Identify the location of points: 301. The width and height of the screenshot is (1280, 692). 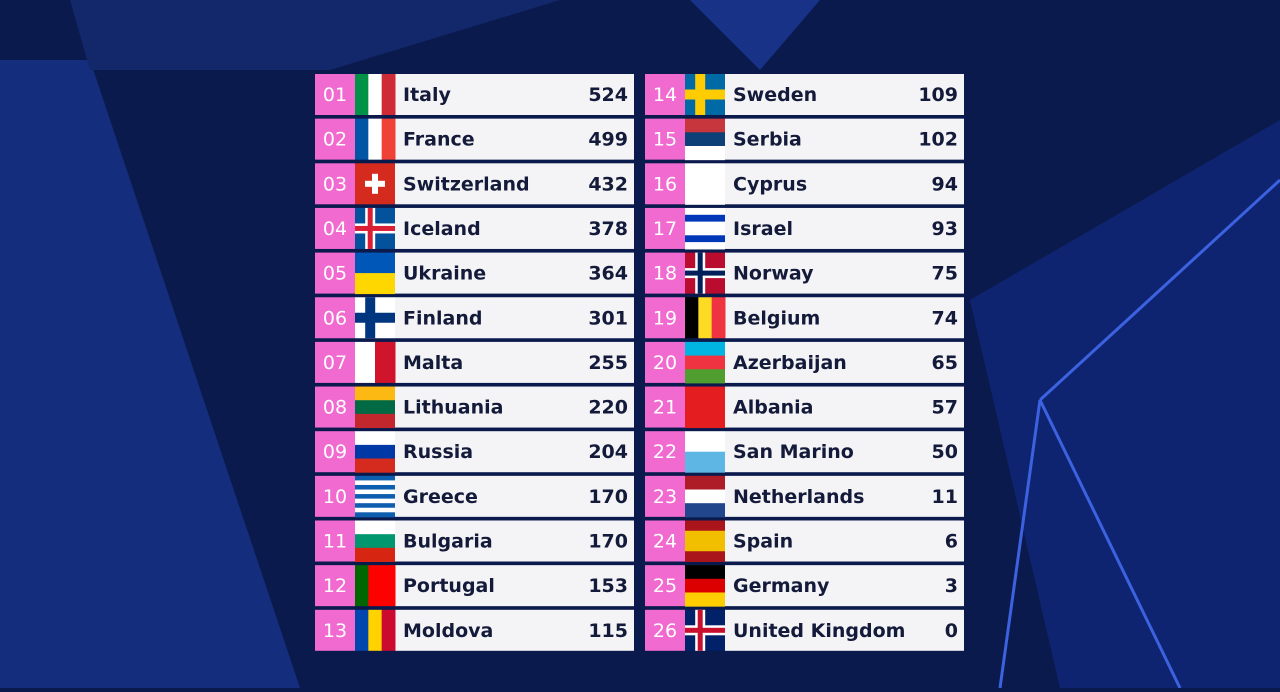
(608, 318).